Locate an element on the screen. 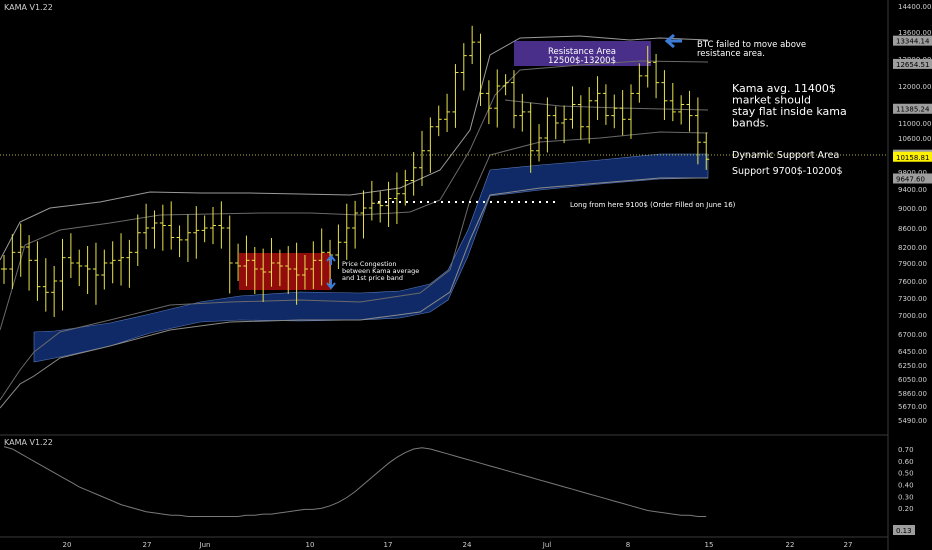 Image resolution: width=932 pixels, height=550 pixels. lower-indicator-title: KAMA V1.22 is located at coordinates (28, 442).